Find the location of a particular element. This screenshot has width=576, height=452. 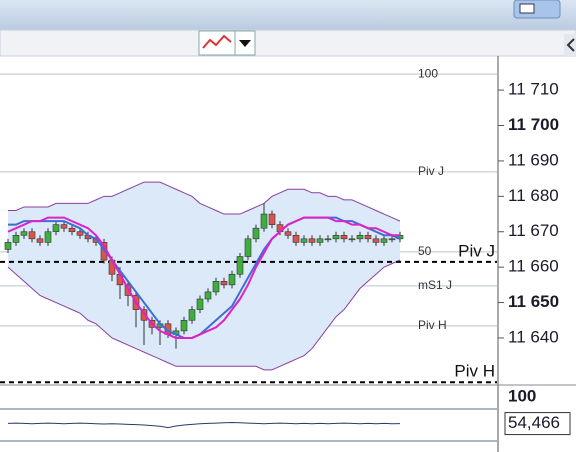

y-tick-label: 11 650 is located at coordinates (533, 301).